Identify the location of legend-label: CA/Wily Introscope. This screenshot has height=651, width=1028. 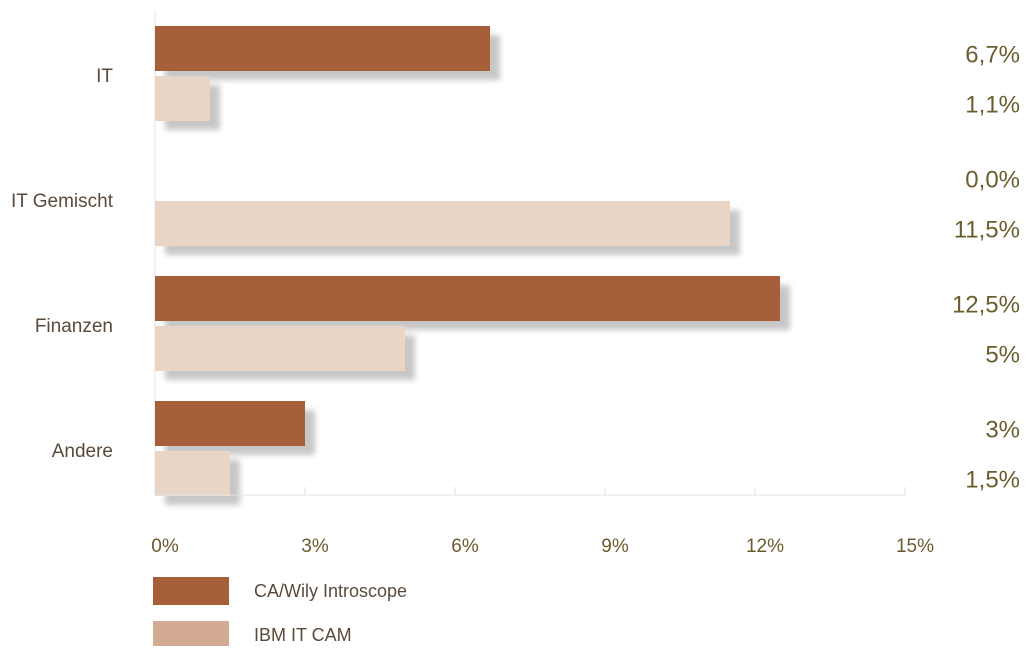
(330, 591).